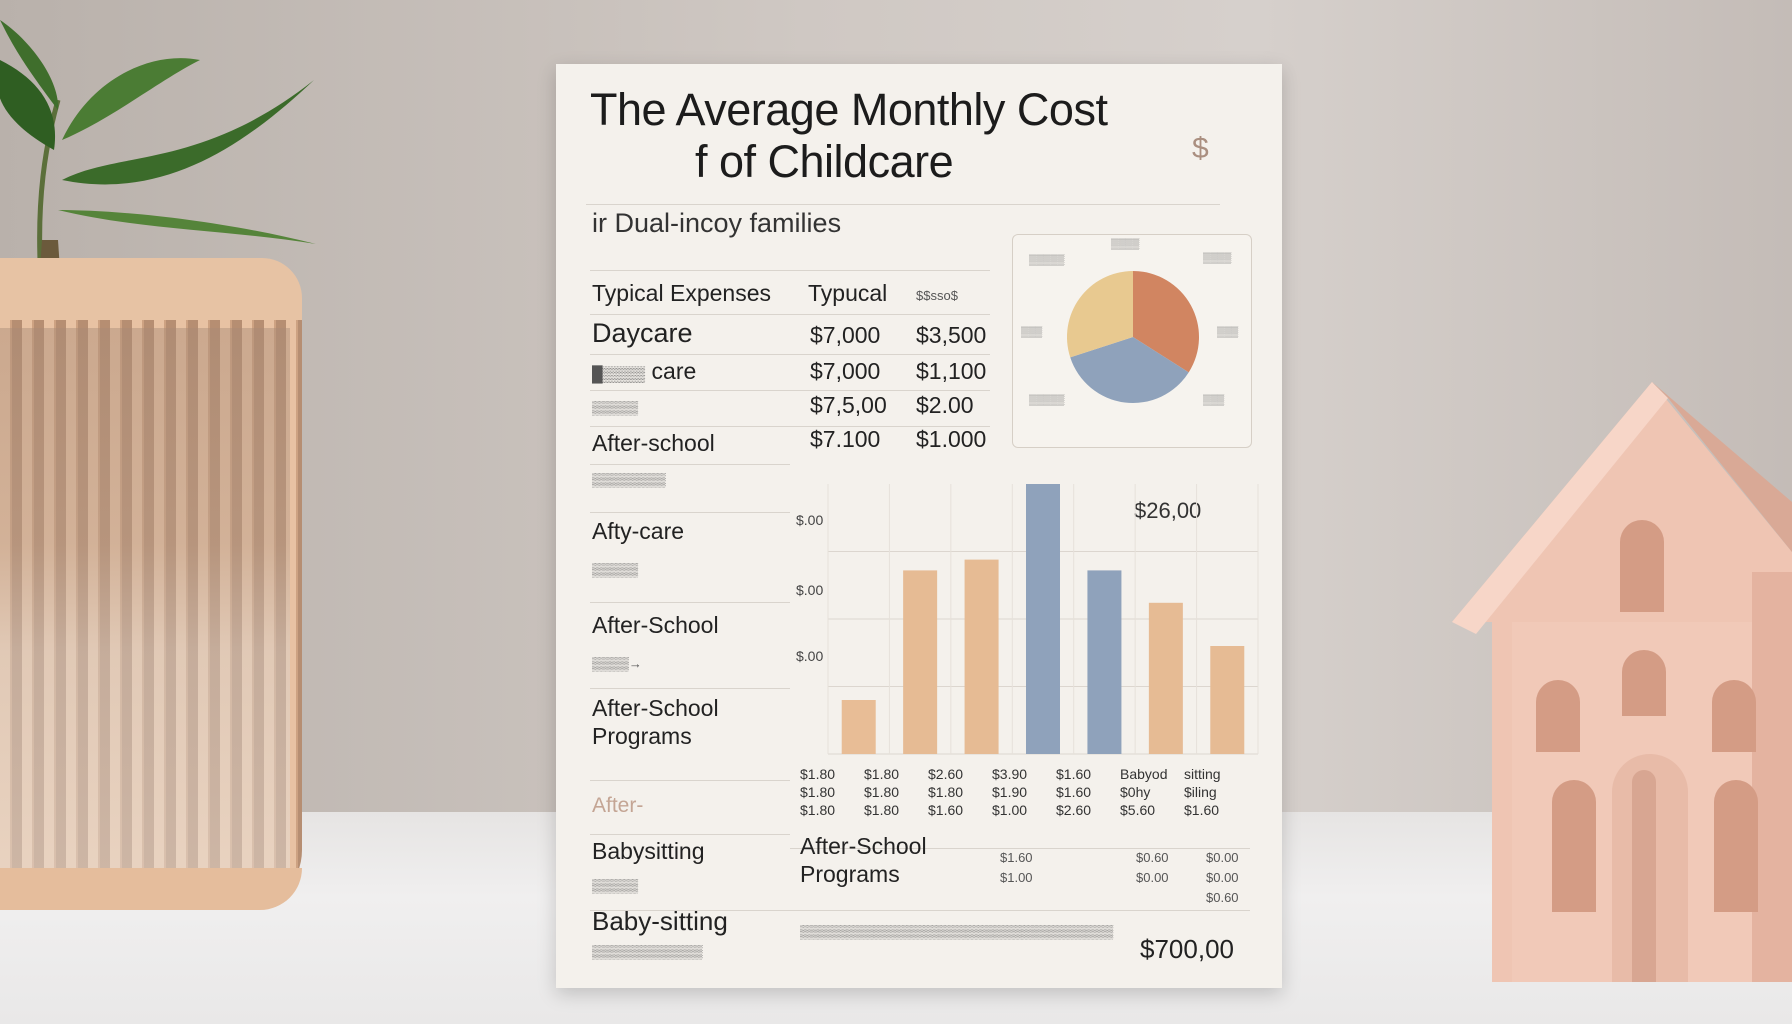  I want to click on pie-chart, so click(1133, 337).